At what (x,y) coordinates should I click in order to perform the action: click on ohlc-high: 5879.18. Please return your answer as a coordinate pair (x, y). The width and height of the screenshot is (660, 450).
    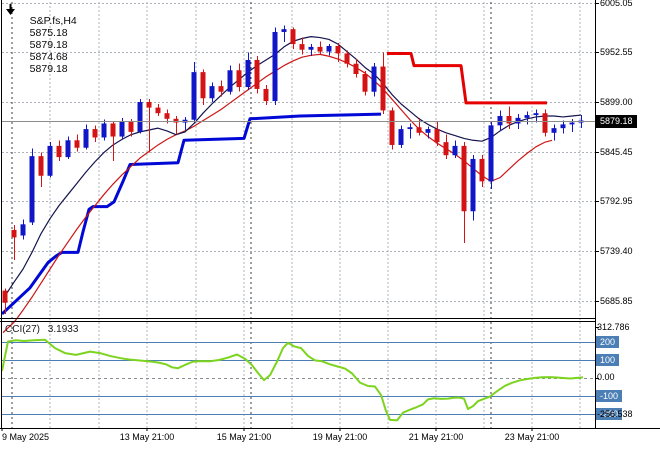
    Looking at the image, I should click on (48, 45).